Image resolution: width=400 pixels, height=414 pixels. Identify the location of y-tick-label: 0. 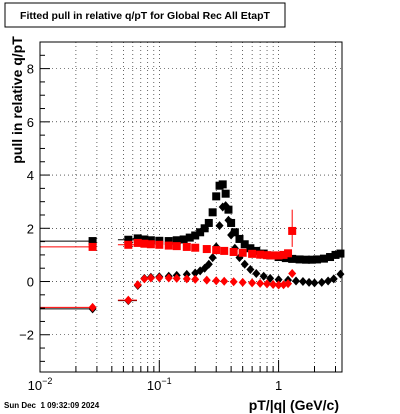
(30, 282).